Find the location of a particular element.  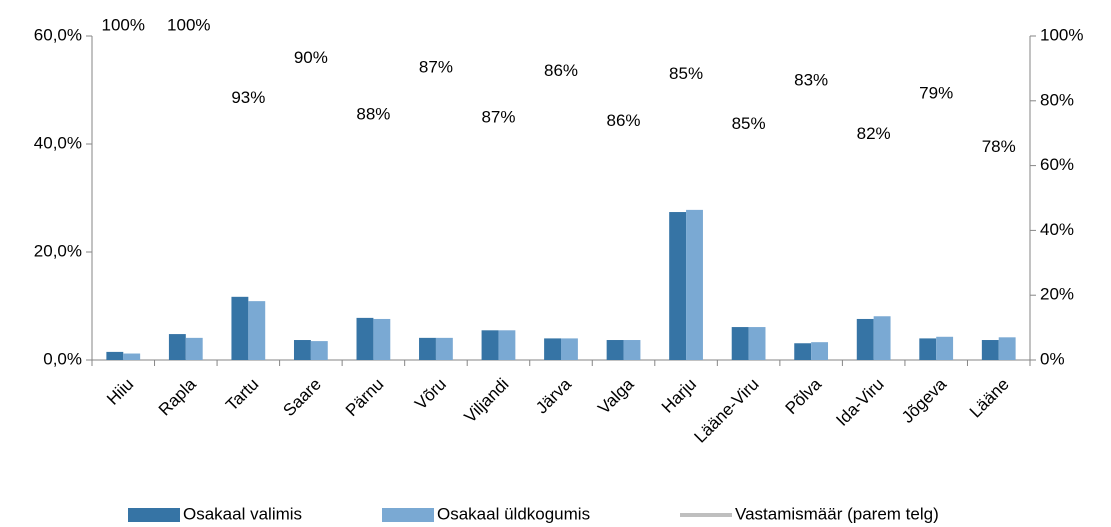

x-tick-label: Hiiu is located at coordinates (120, 392).